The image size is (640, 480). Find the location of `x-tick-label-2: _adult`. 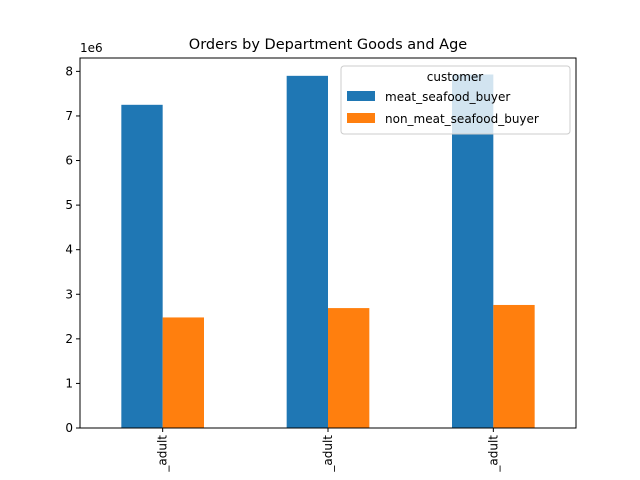

x-tick-label-2: _adult is located at coordinates (493, 454).